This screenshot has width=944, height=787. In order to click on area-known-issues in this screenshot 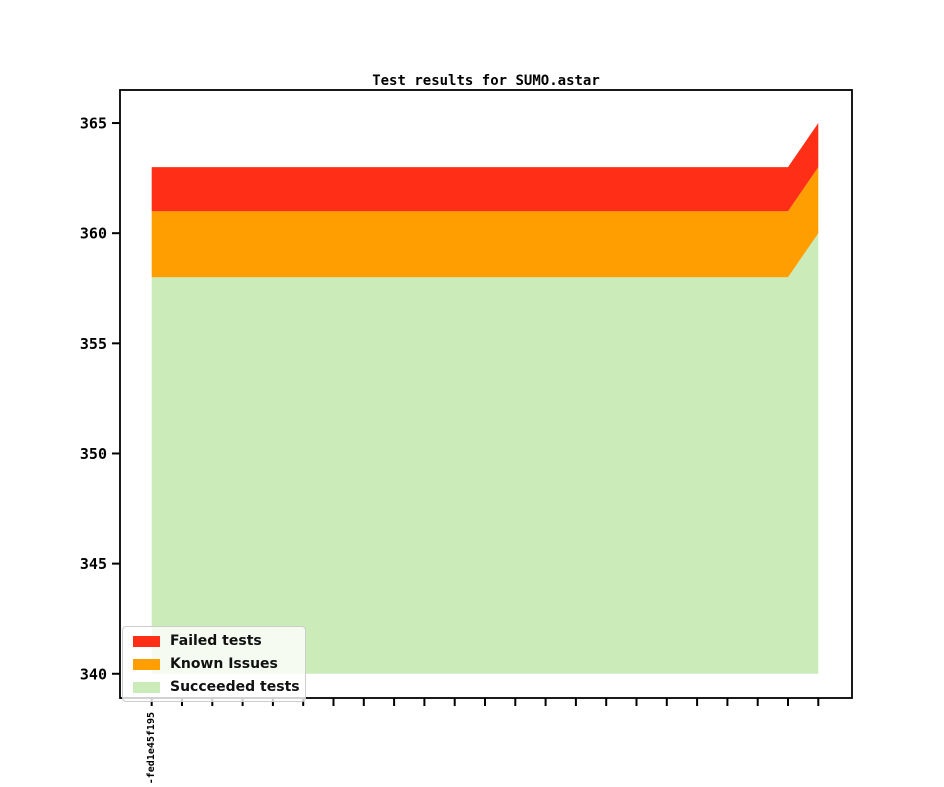, I will do `click(485, 222)`.